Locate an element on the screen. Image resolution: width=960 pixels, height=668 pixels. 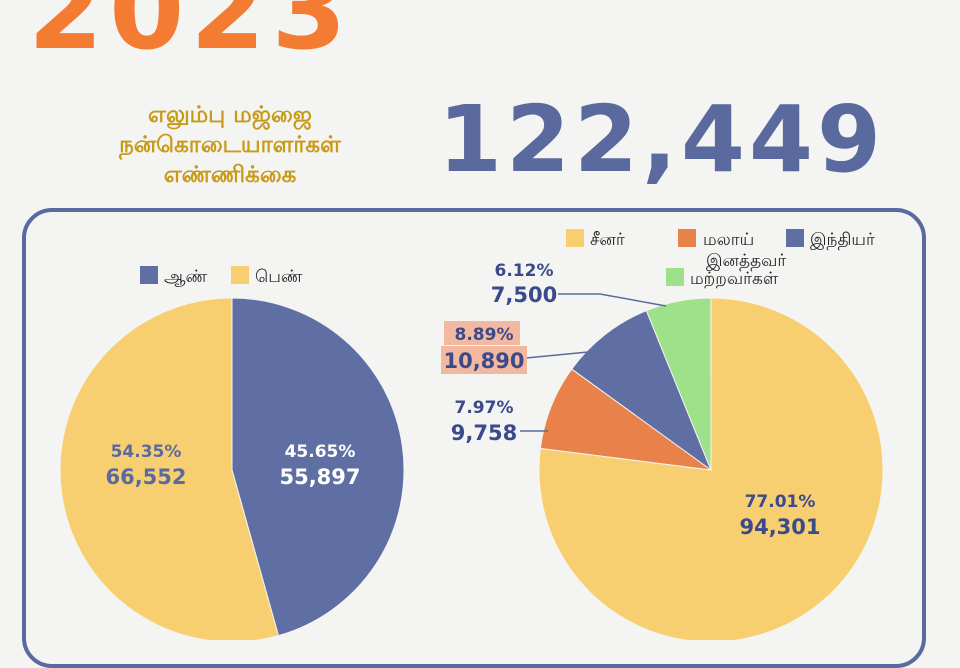
legend-label-female: பெண் is located at coordinates (279, 277).